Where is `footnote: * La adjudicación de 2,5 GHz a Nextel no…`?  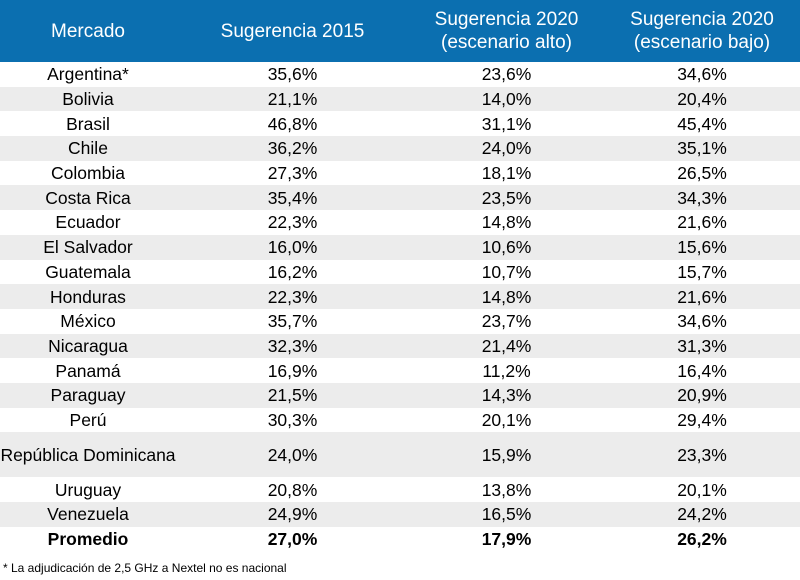
footnote: * La adjudicación de 2,5 GHz a Nextel no… is located at coordinates (145, 568).